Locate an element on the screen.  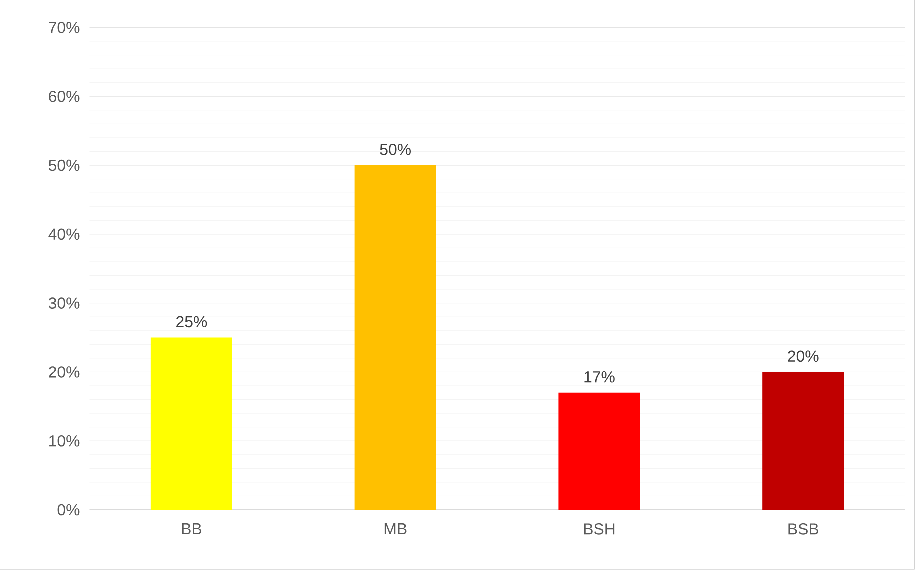
x-tick-label: BSB is located at coordinates (803, 529).